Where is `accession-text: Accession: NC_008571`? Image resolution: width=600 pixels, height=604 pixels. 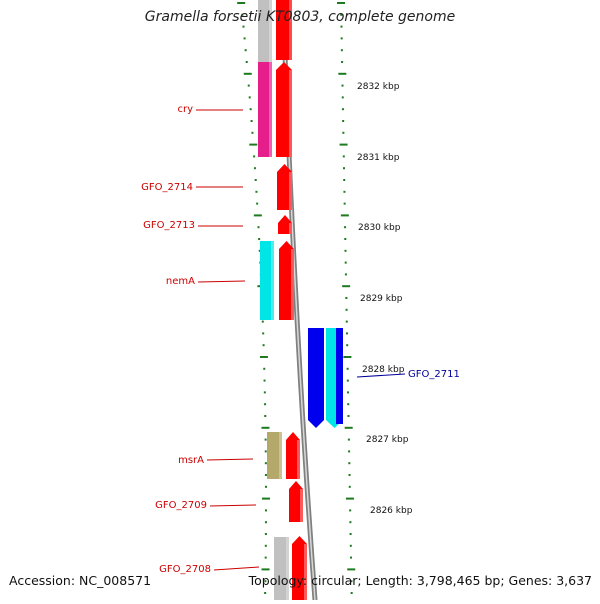
accession-text: Accession: NC_008571 is located at coordinates (80, 580).